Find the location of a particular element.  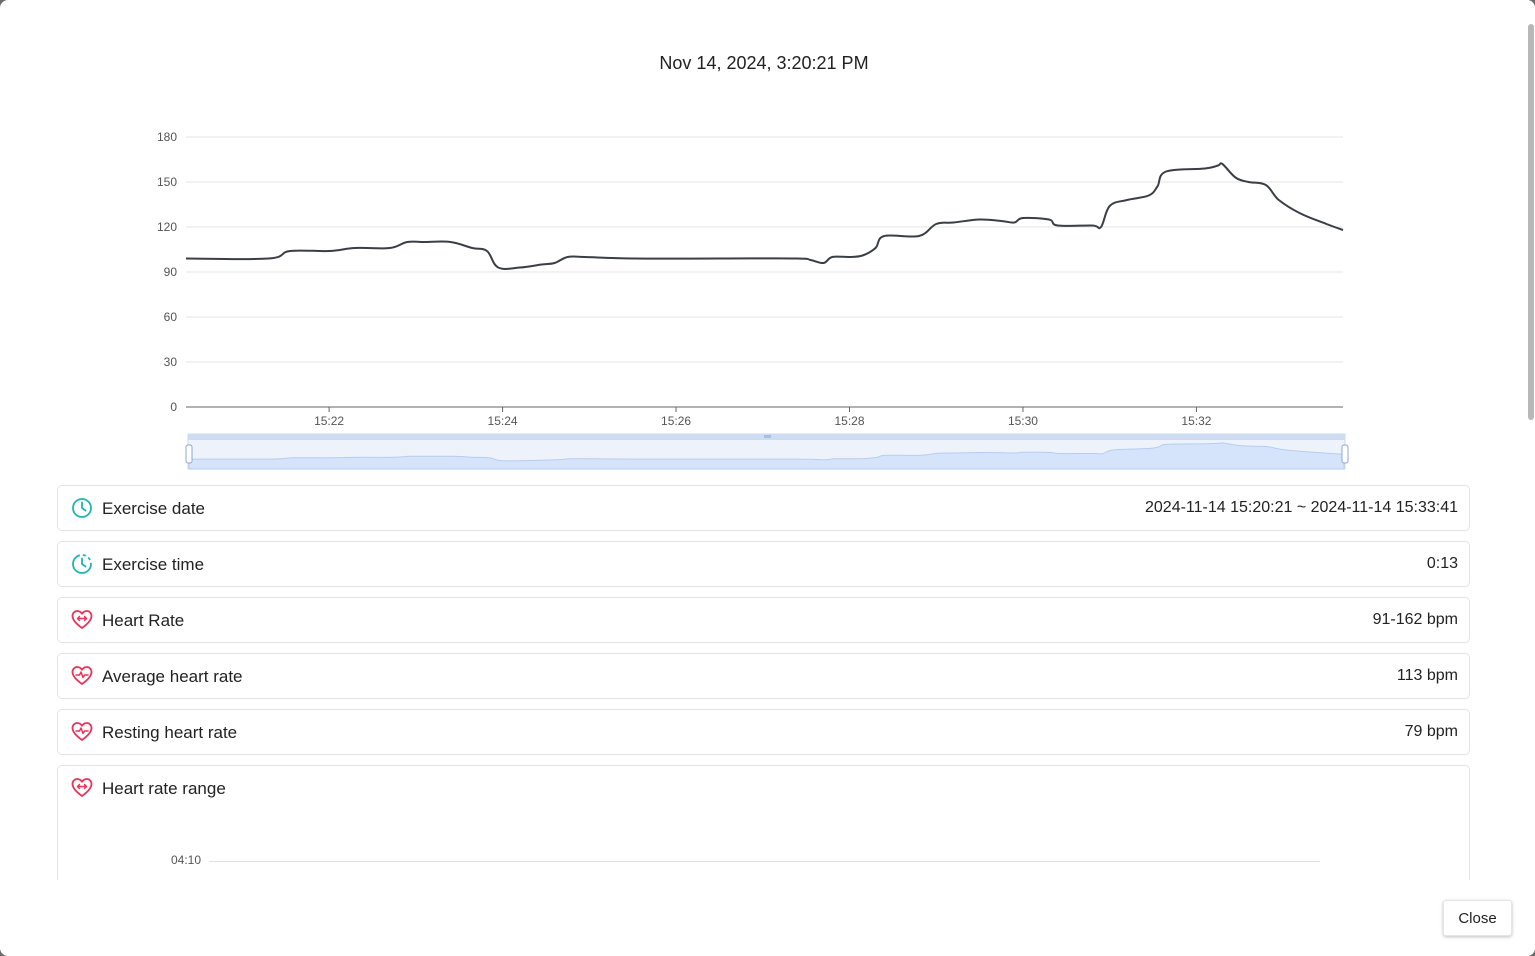

scrollbar is located at coordinates (1528, 478).